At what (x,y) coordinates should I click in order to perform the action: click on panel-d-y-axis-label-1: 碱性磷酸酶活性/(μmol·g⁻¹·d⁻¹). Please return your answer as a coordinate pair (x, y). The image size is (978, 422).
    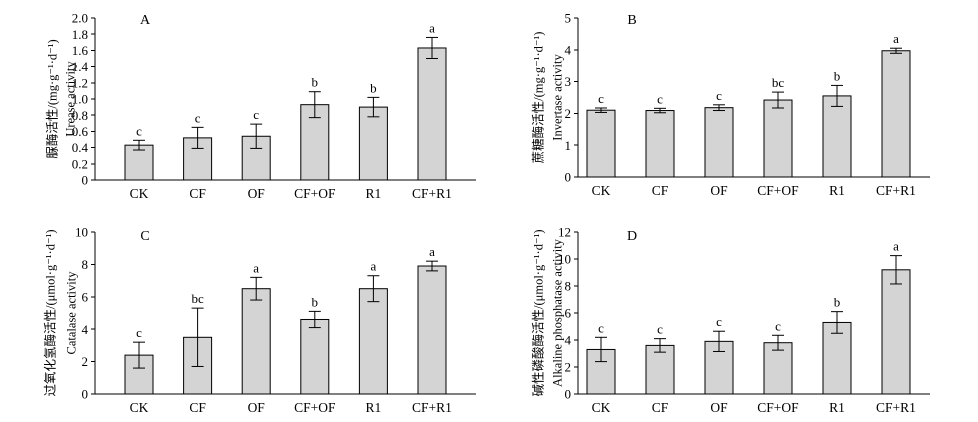
    Looking at the image, I should click on (537, 313).